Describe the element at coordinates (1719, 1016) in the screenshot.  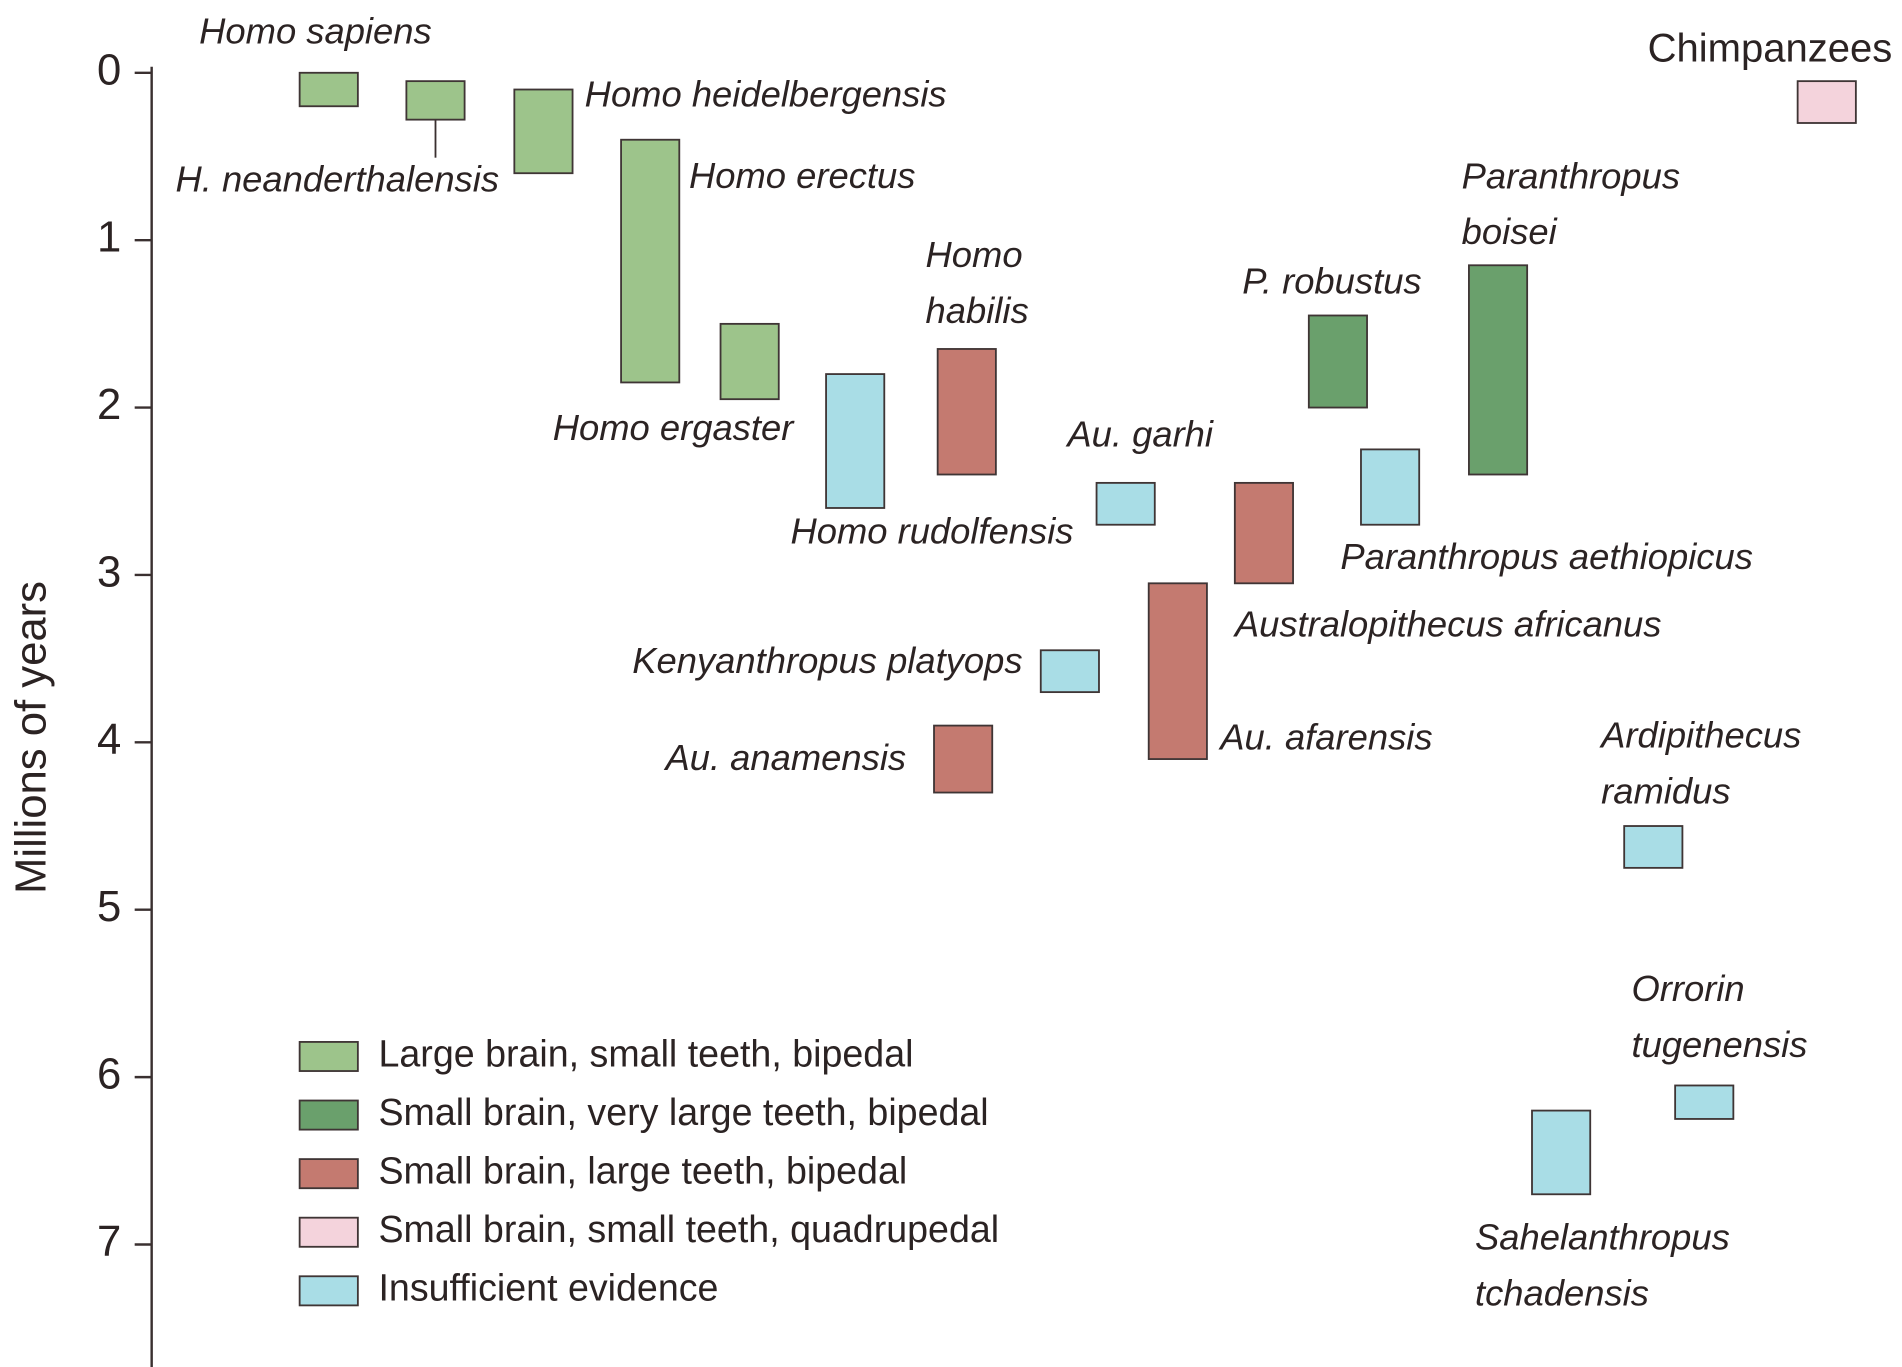
I see `species-label: Orrorin tugenensis` at that location.